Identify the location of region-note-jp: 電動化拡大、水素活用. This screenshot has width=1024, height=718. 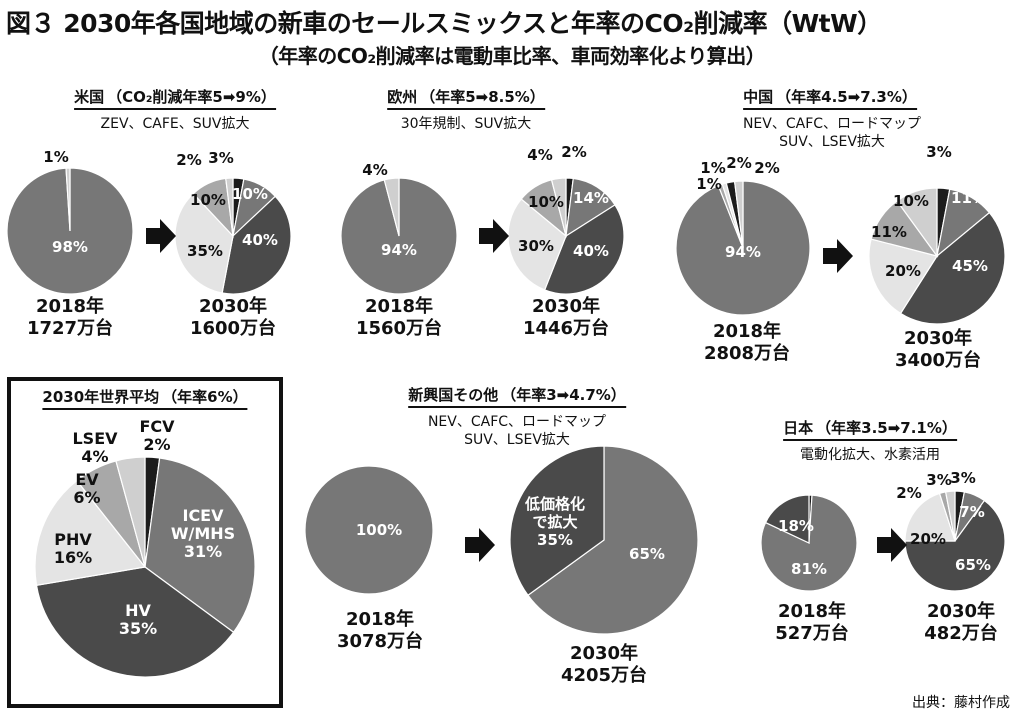
(870, 455).